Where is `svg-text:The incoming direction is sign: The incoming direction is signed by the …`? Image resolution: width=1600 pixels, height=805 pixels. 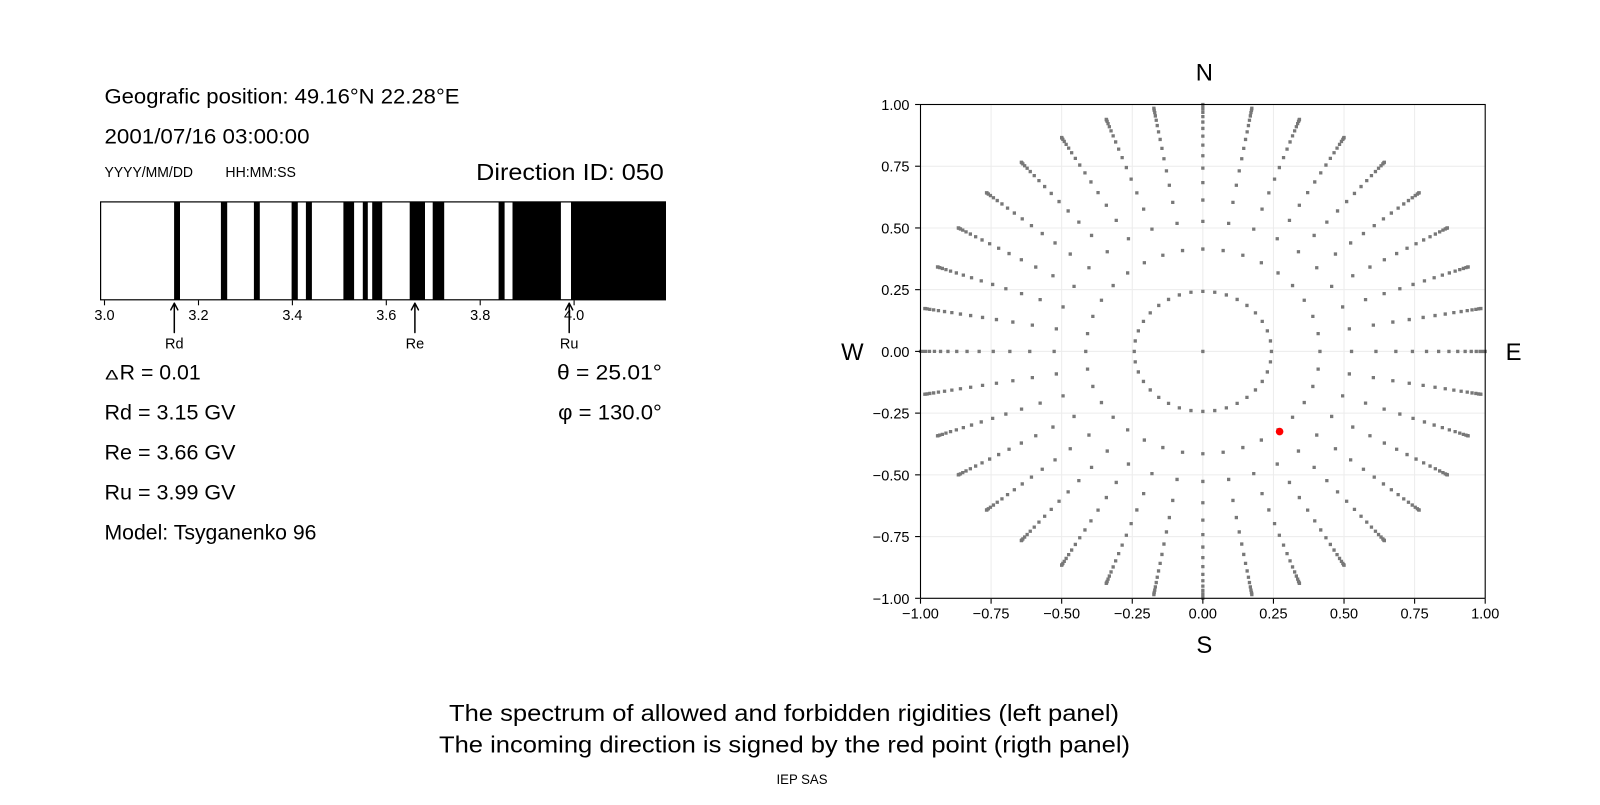 svg-text:The incoming direction is sign: The incoming direction is signed by the … is located at coordinates (784, 745).